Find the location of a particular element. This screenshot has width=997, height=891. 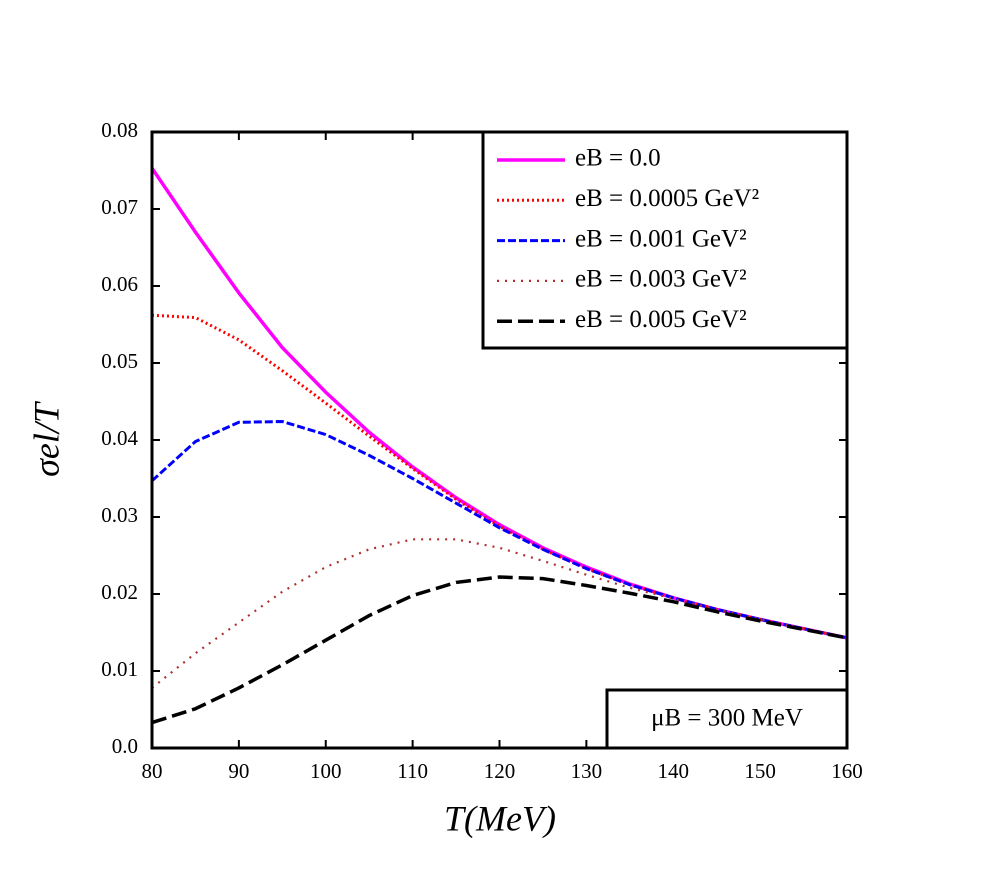

y-tick-label: 0.07 is located at coordinates (119, 207).